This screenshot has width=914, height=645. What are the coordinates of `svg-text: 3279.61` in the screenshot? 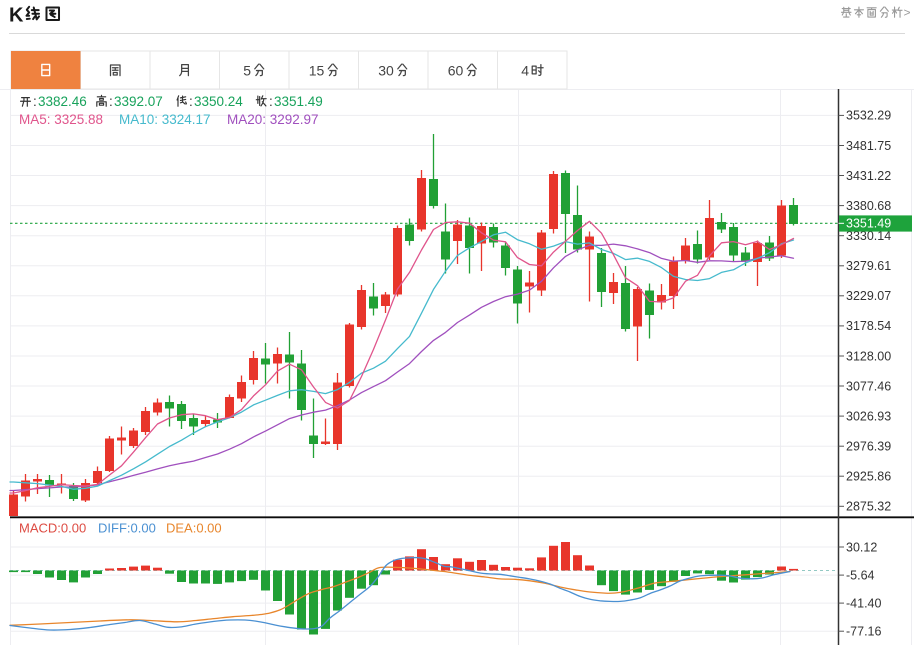 It's located at (868, 266).